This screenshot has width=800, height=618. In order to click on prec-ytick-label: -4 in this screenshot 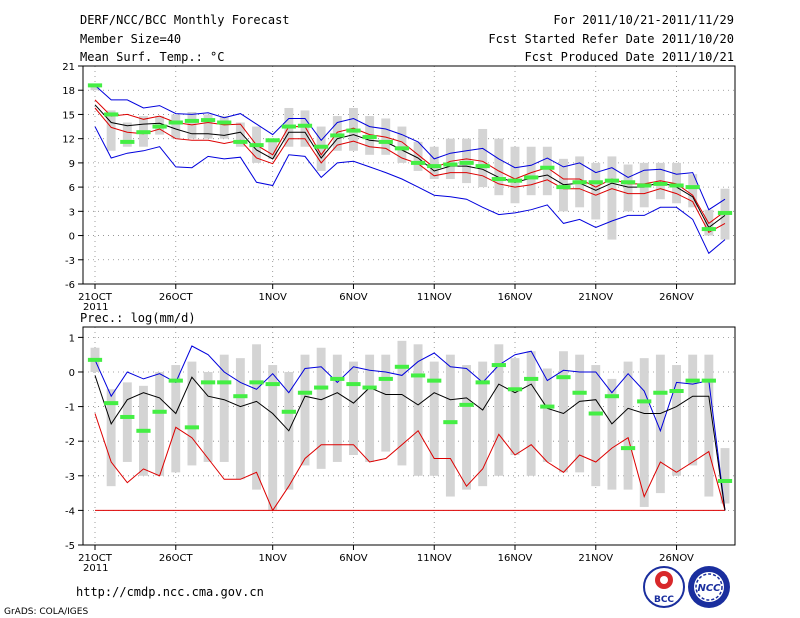, I will do `click(70, 511)`.